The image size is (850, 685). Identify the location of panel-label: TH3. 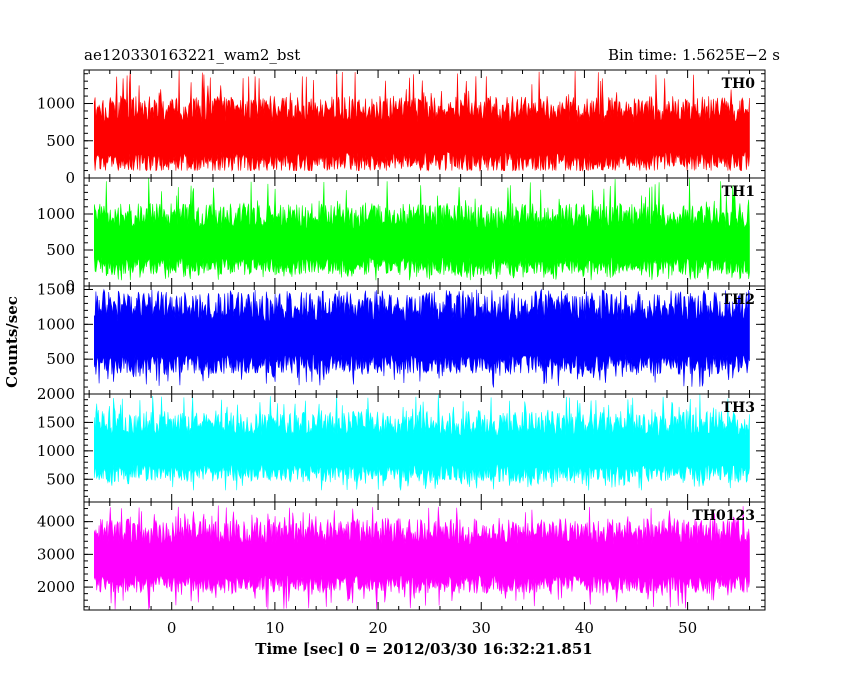
(738, 408).